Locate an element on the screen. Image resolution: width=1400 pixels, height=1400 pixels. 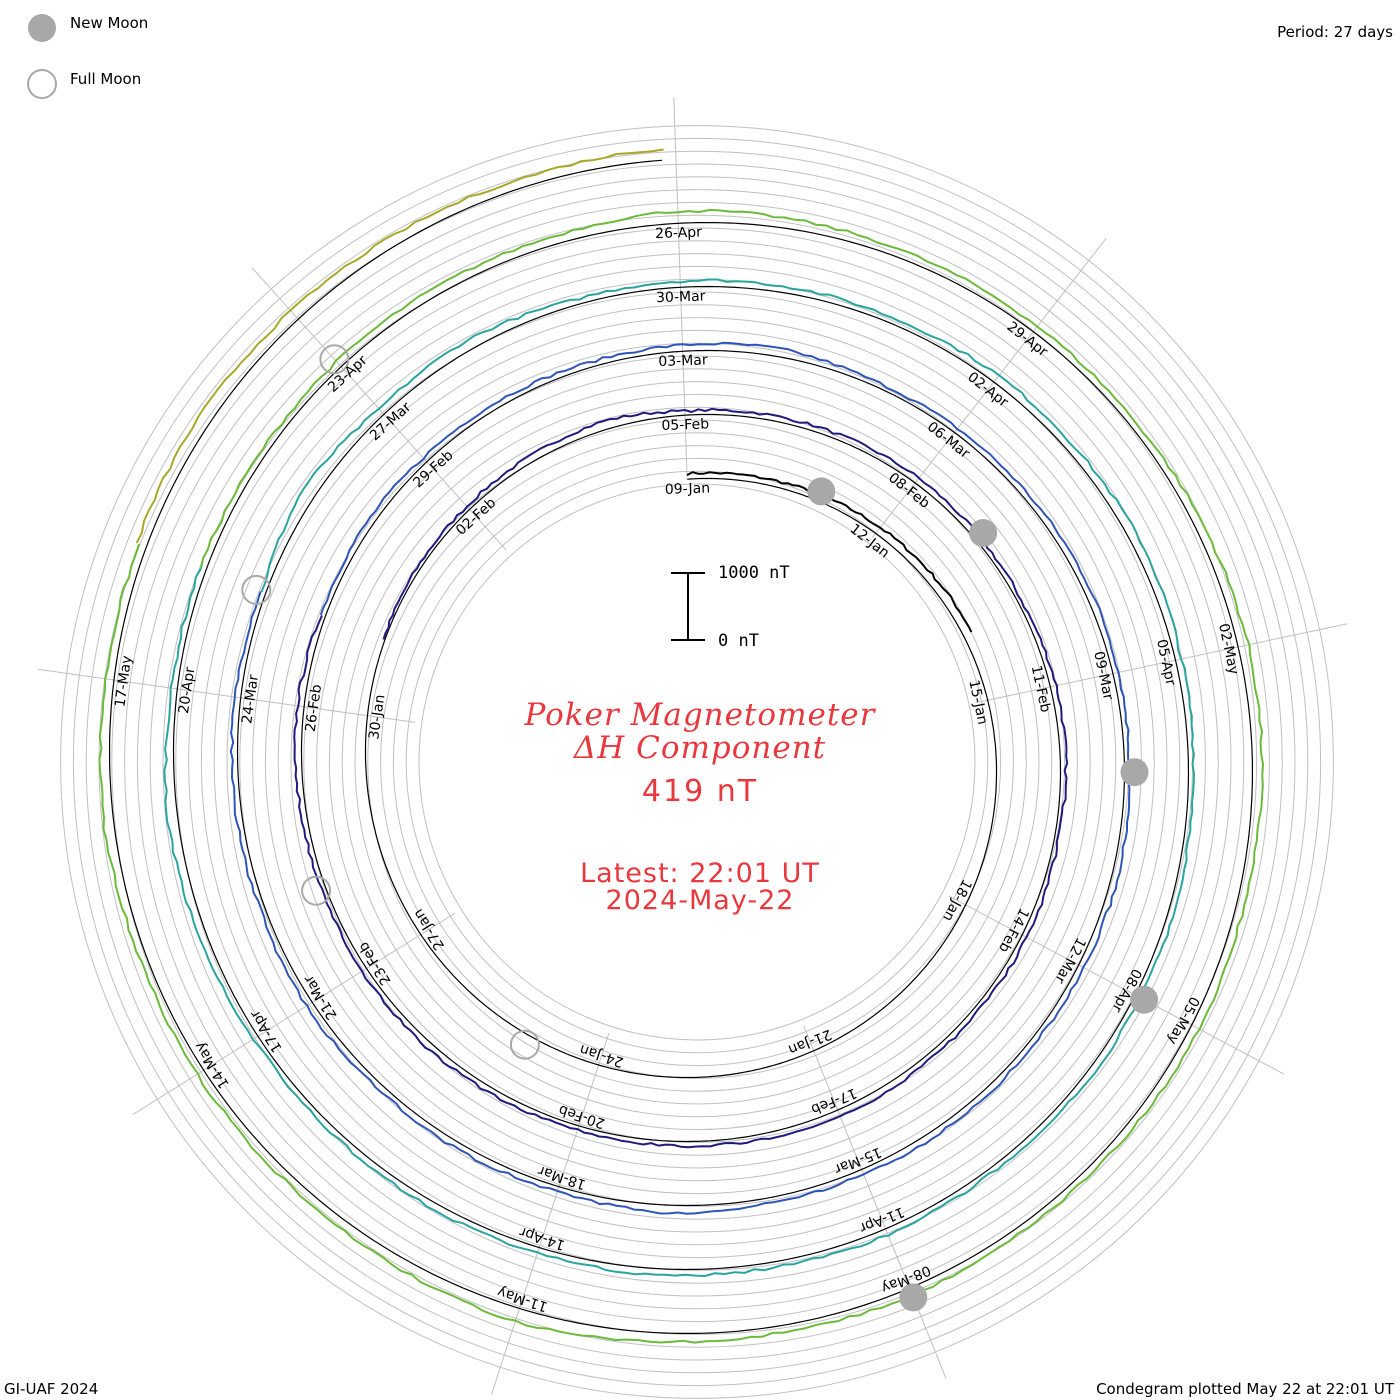
date-label: 26-Feb is located at coordinates (314, 708).